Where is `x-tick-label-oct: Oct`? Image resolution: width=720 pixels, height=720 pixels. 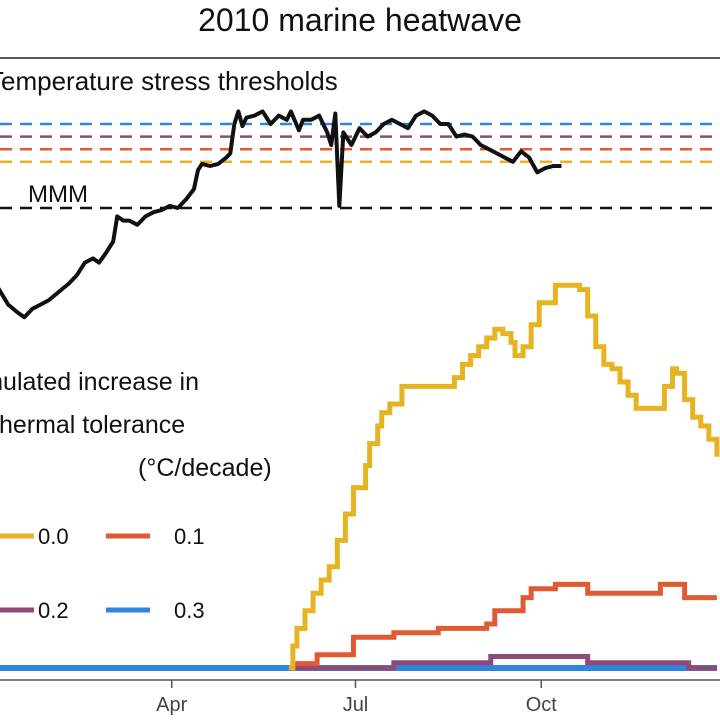
x-tick-label-oct: Oct is located at coordinates (542, 705).